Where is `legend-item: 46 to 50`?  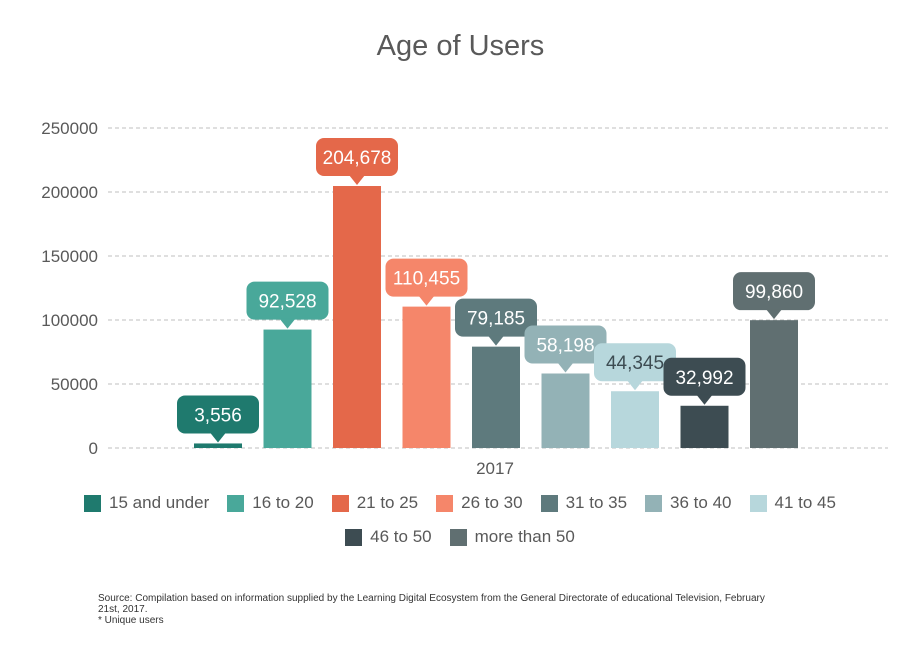 legend-item: 46 to 50 is located at coordinates (388, 537).